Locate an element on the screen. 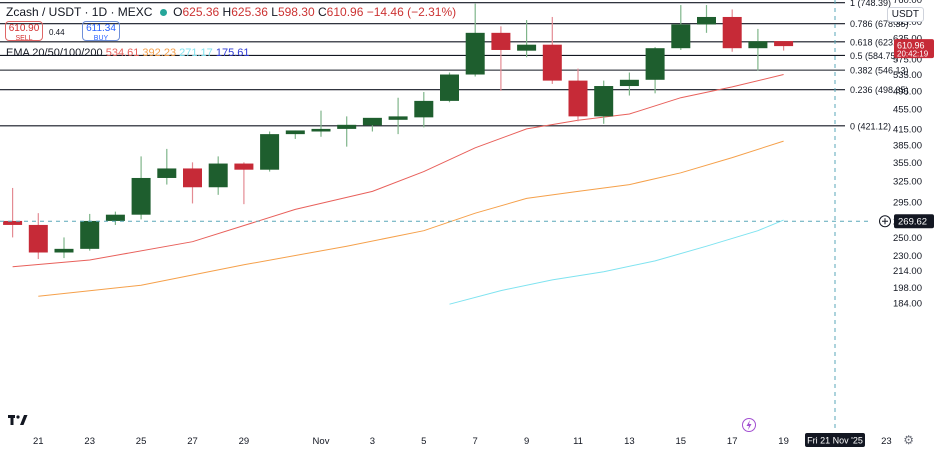 This screenshot has width=940, height=456. last-price-label: 610.96 is located at coordinates (911, 46).